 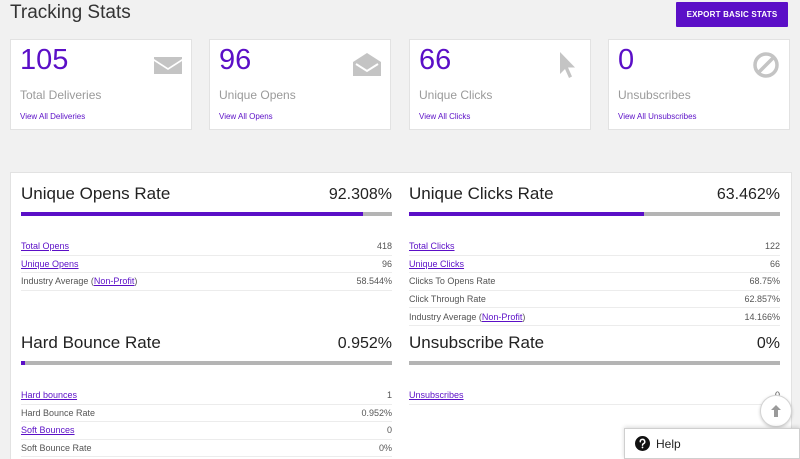 What do you see at coordinates (53, 116) in the screenshot?
I see `view-all-deliveries-link: View All Deliveries` at bounding box center [53, 116].